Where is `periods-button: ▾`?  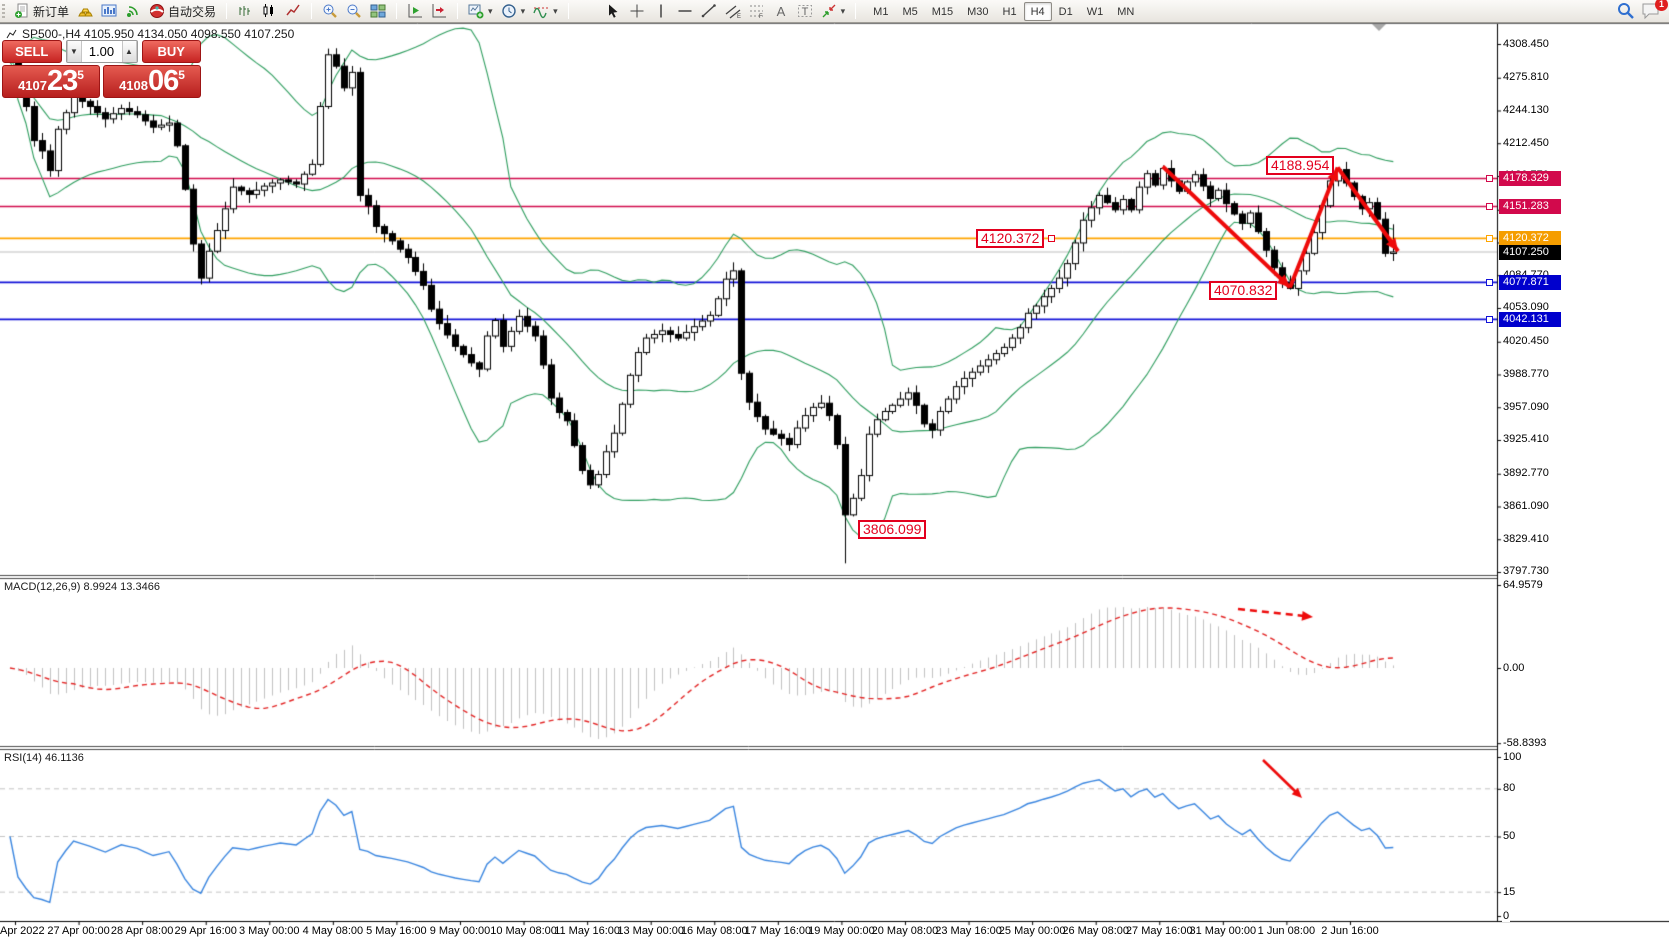
periods-button: ▾ is located at coordinates (513, 11).